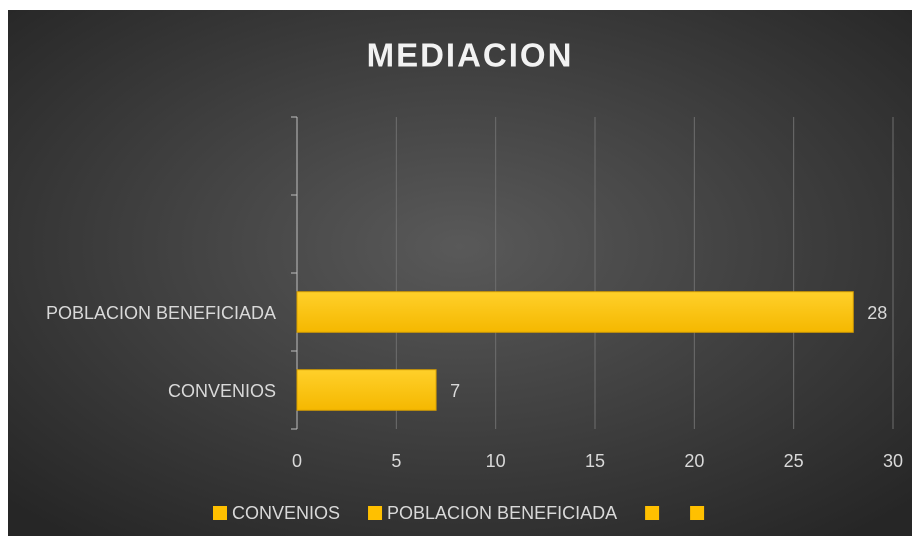 This screenshot has height=544, width=920. Describe the element at coordinates (161, 313) in the screenshot. I see `y-tick-label: POBLACION BENEFICIADA` at that location.